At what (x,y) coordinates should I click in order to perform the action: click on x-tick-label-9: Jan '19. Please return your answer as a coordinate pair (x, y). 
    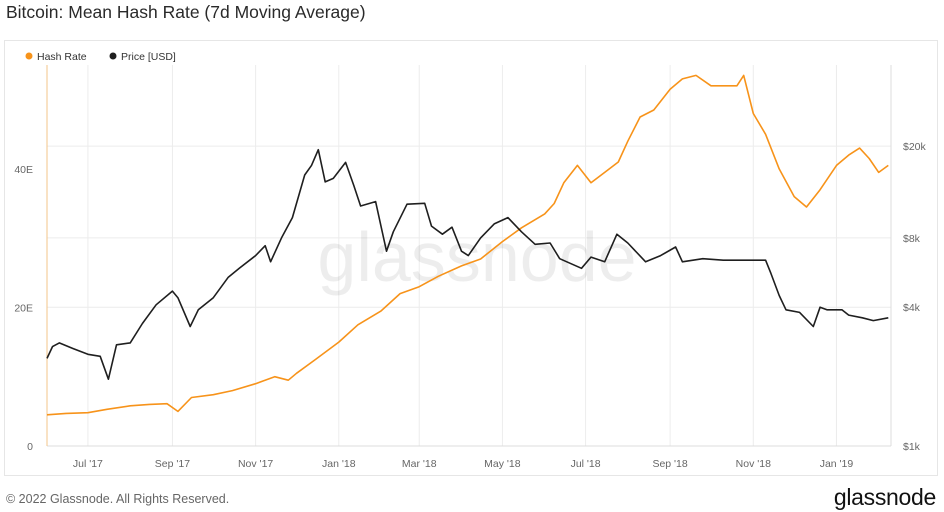
    Looking at the image, I should click on (837, 464).